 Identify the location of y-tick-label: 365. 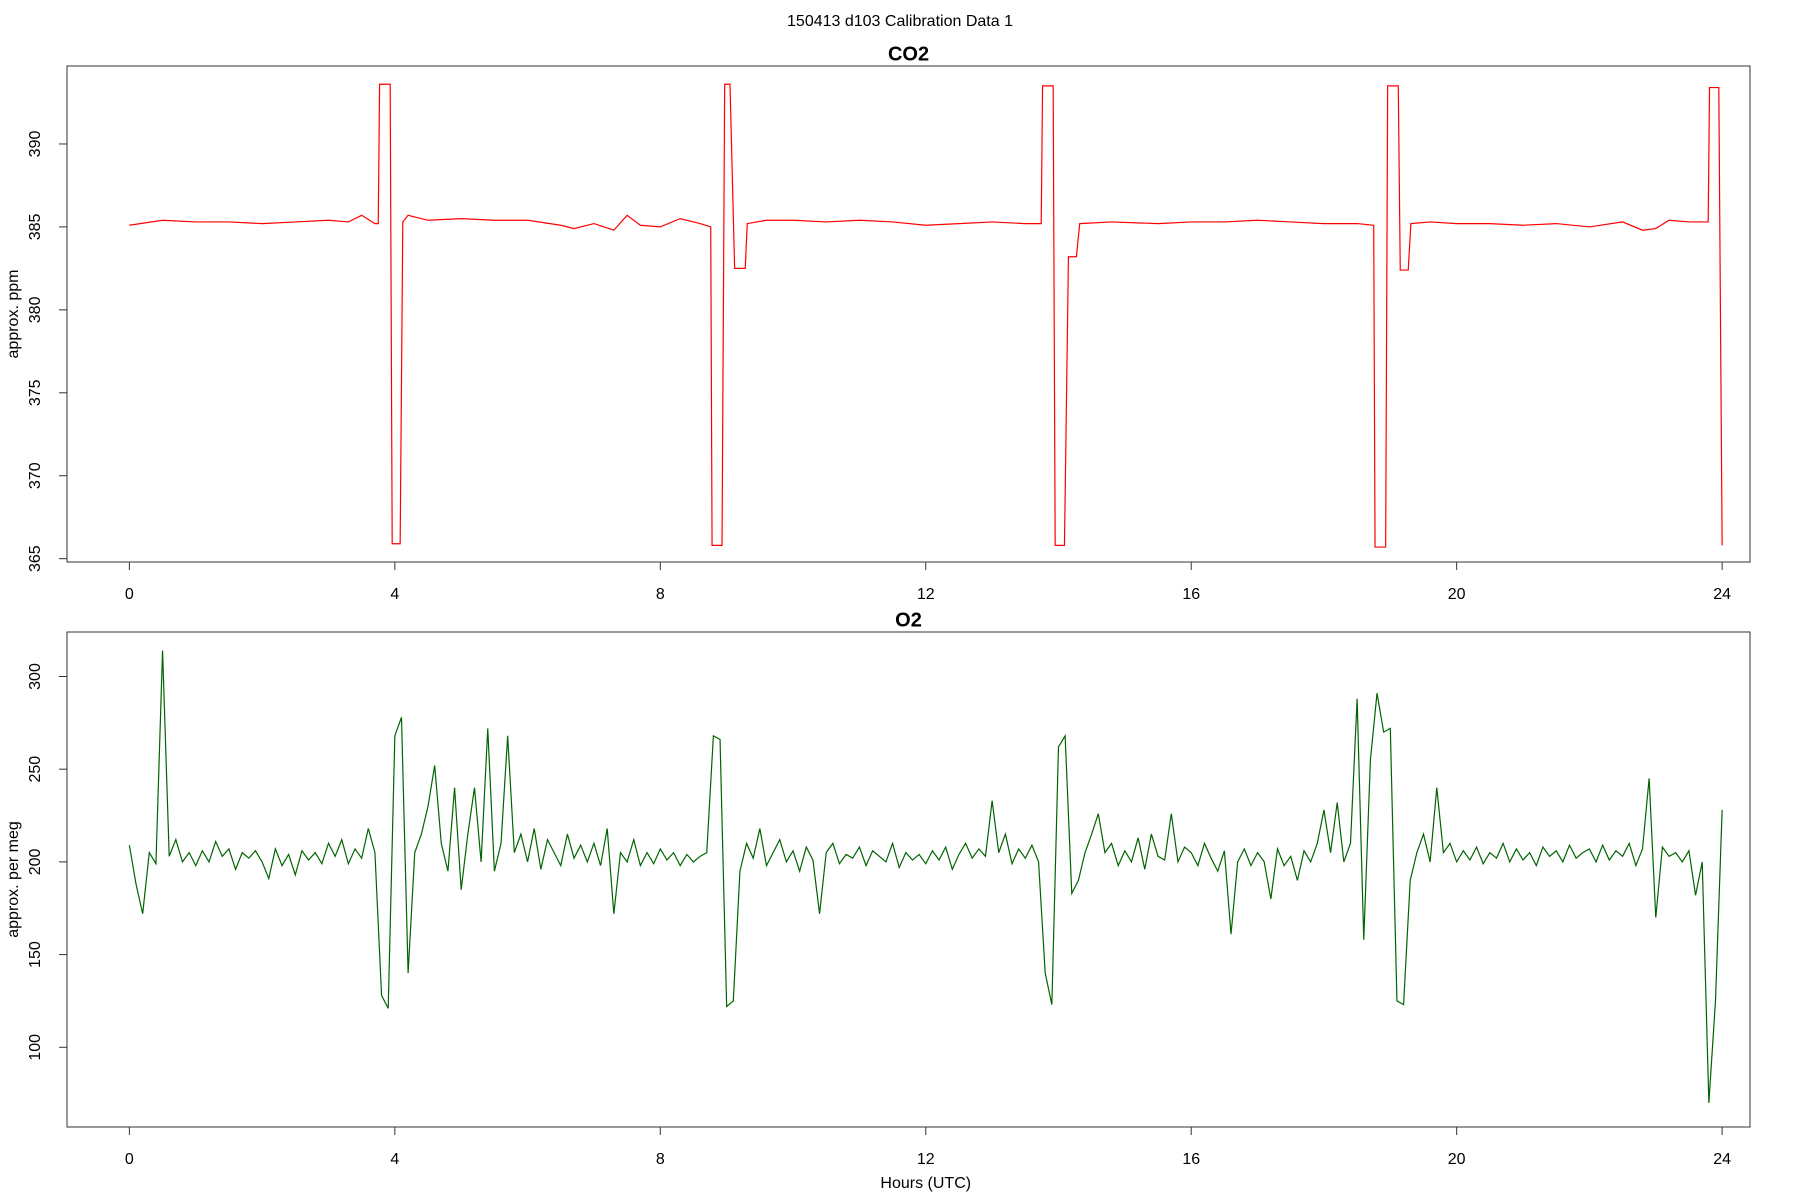
(35, 558).